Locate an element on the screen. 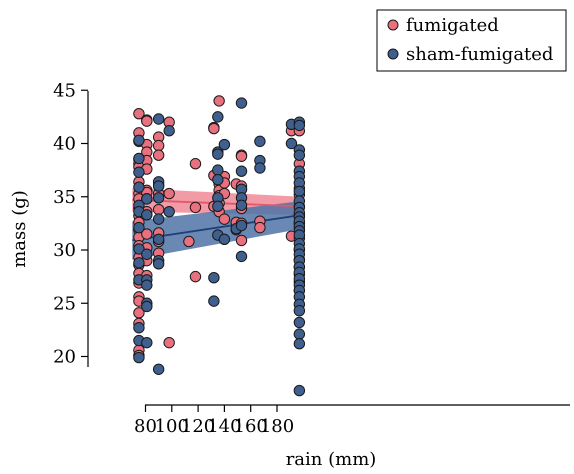 This screenshot has height=474, width=574. legend-label-fumigated: fumigated is located at coordinates (452, 25).